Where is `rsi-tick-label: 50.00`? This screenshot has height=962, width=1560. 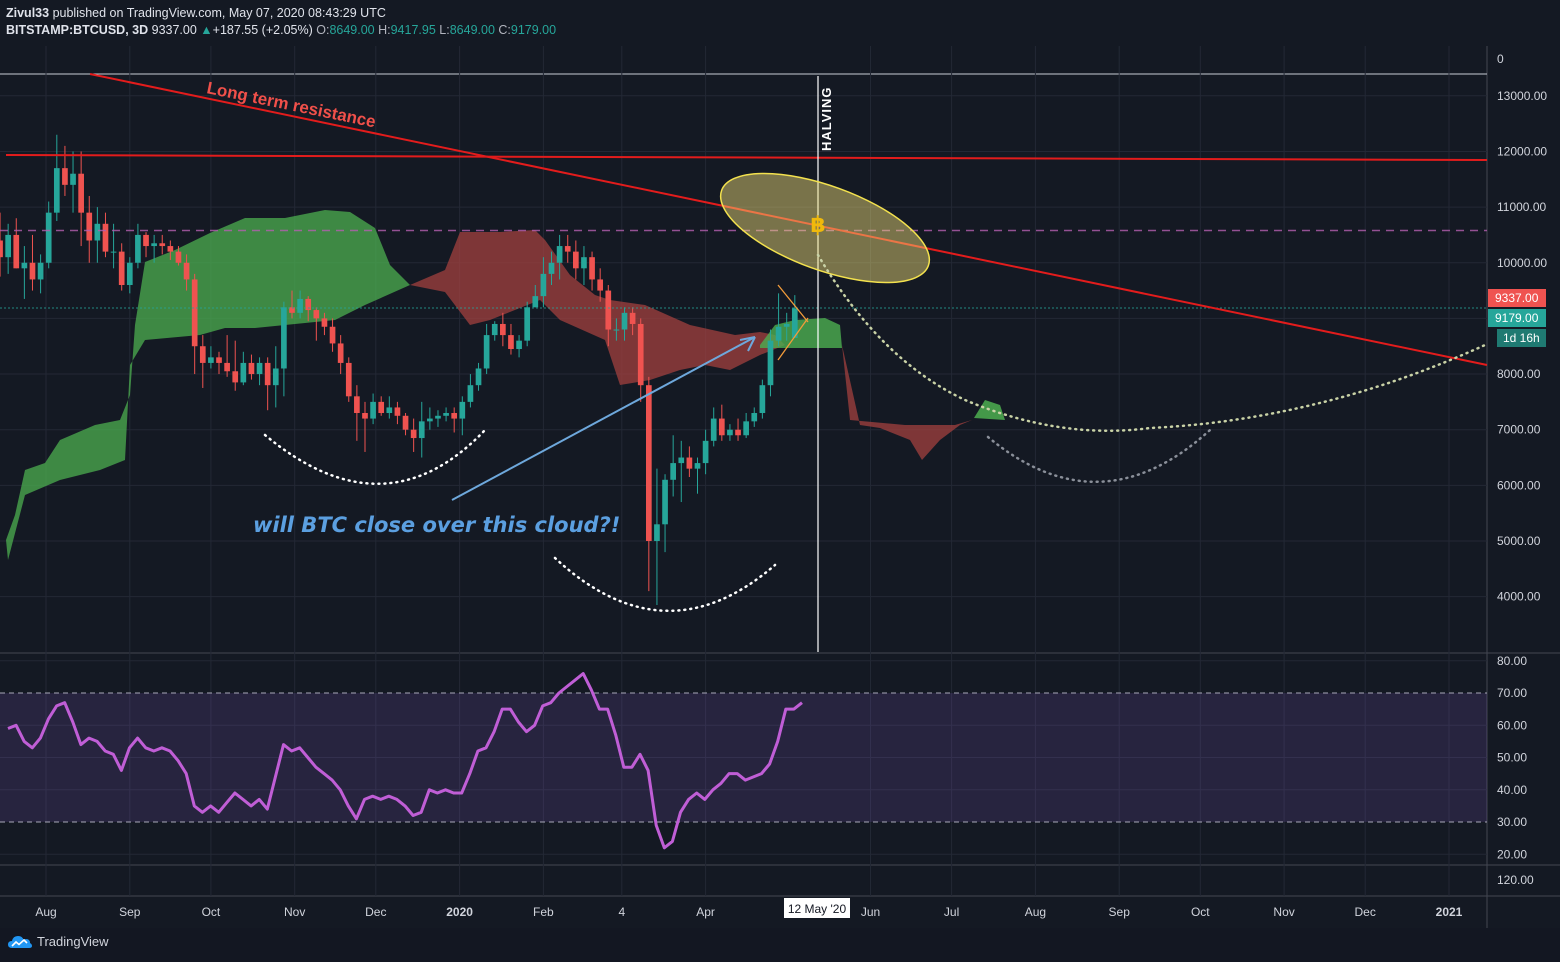
rsi-tick-label: 50.00 is located at coordinates (1512, 758).